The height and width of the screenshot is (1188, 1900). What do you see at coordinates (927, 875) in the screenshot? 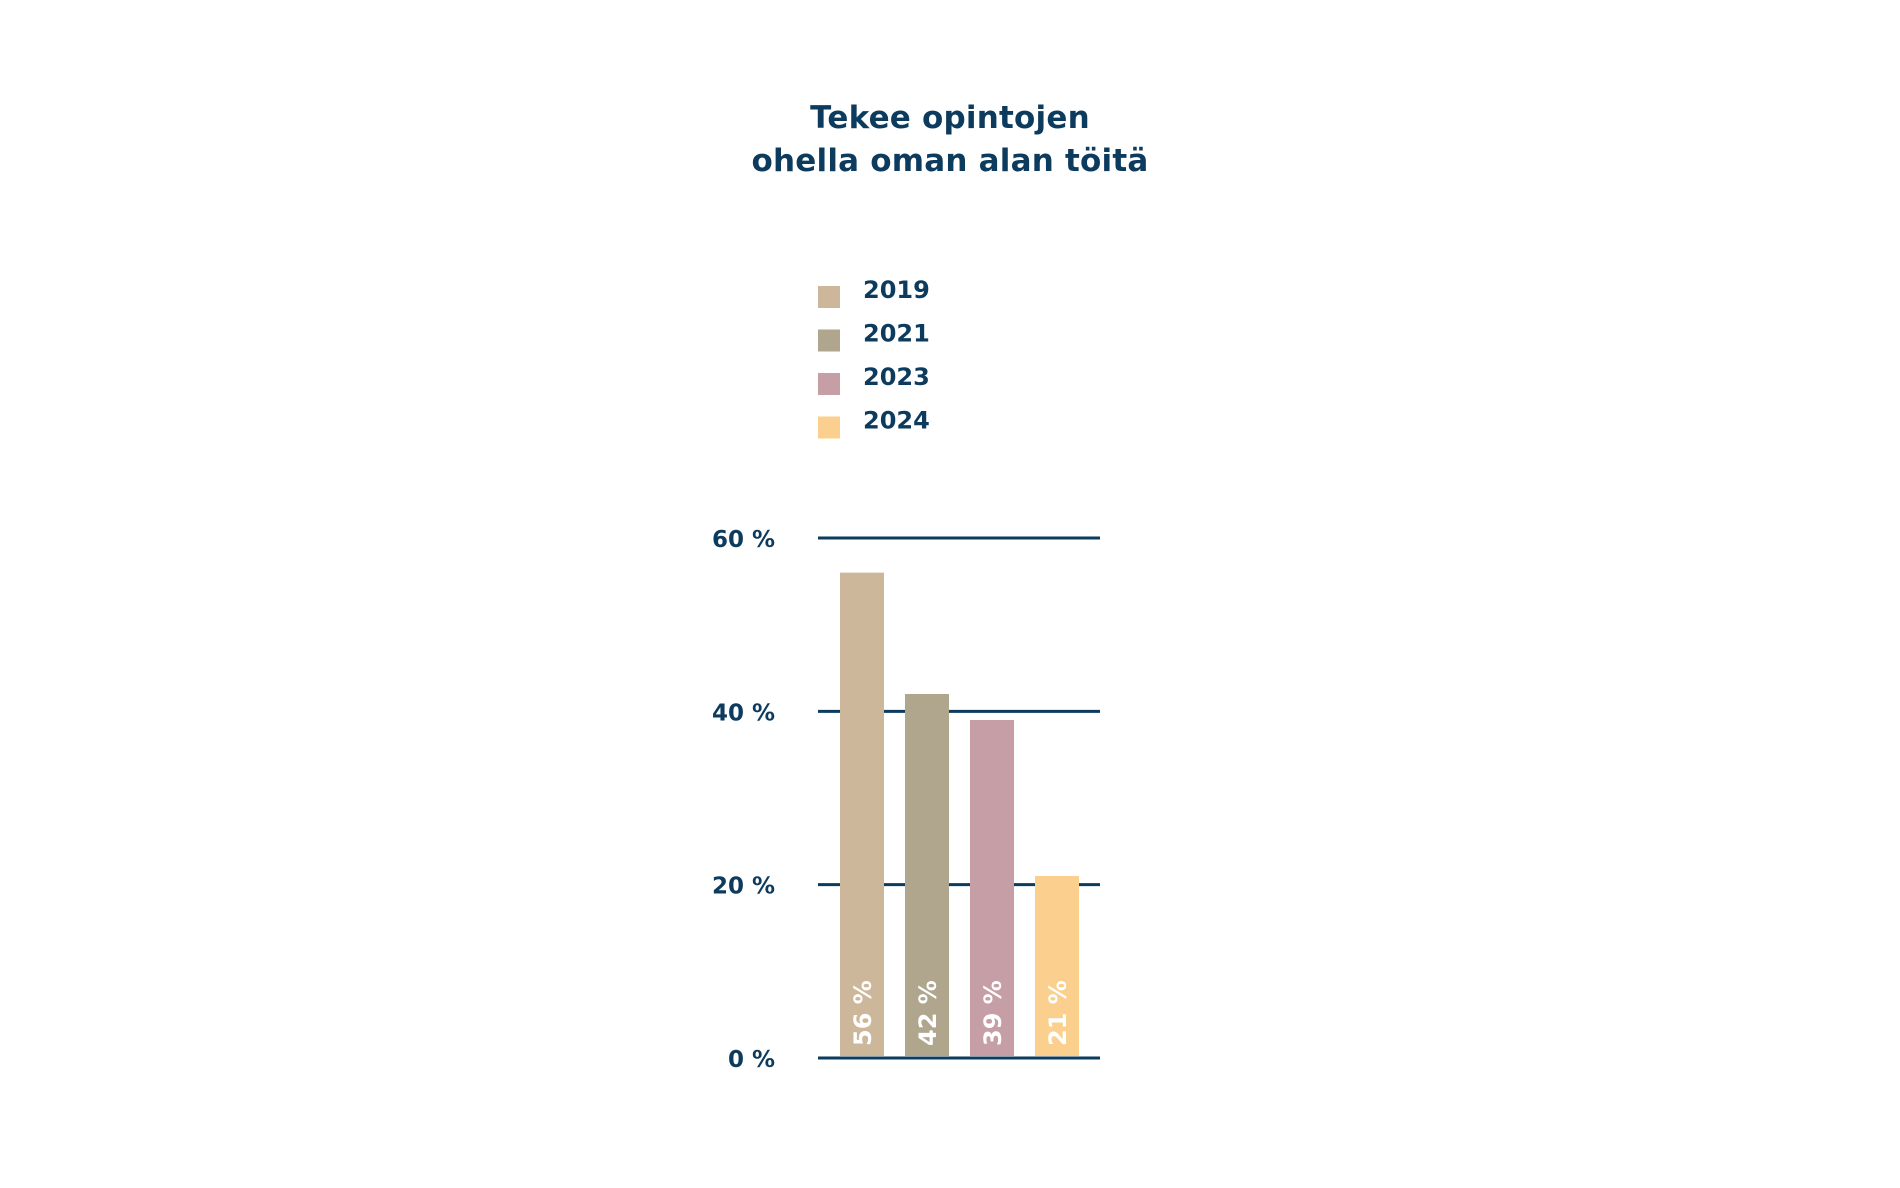
I see `bar-2021` at bounding box center [927, 875].